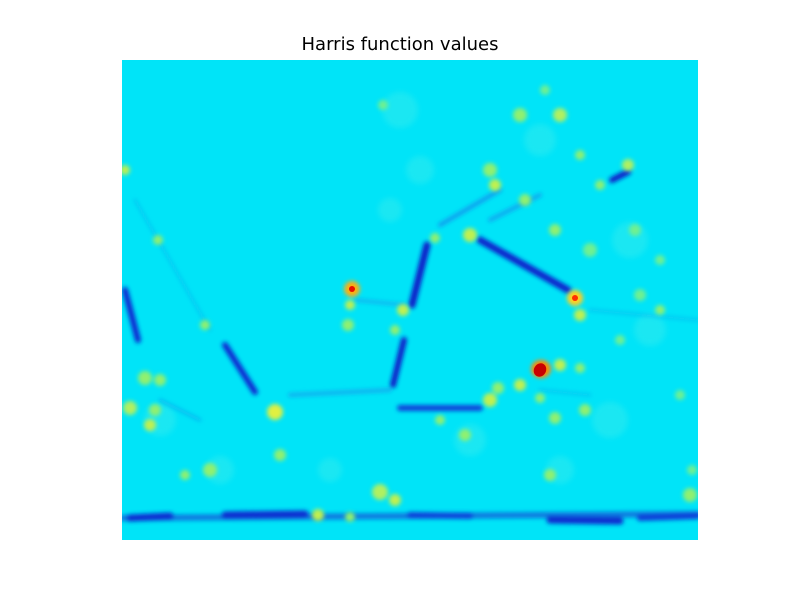 This screenshot has height=600, width=800. I want to click on chart-title: Harris function values, so click(400, 44).